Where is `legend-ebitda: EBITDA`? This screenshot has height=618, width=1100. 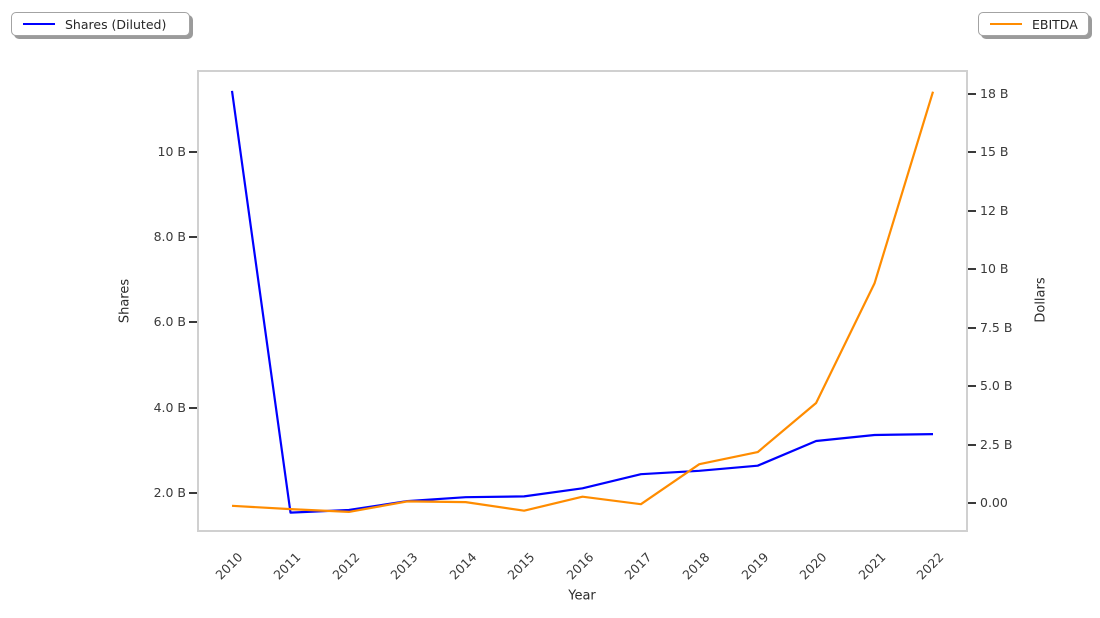 legend-ebitda: EBITDA is located at coordinates (1033, 24).